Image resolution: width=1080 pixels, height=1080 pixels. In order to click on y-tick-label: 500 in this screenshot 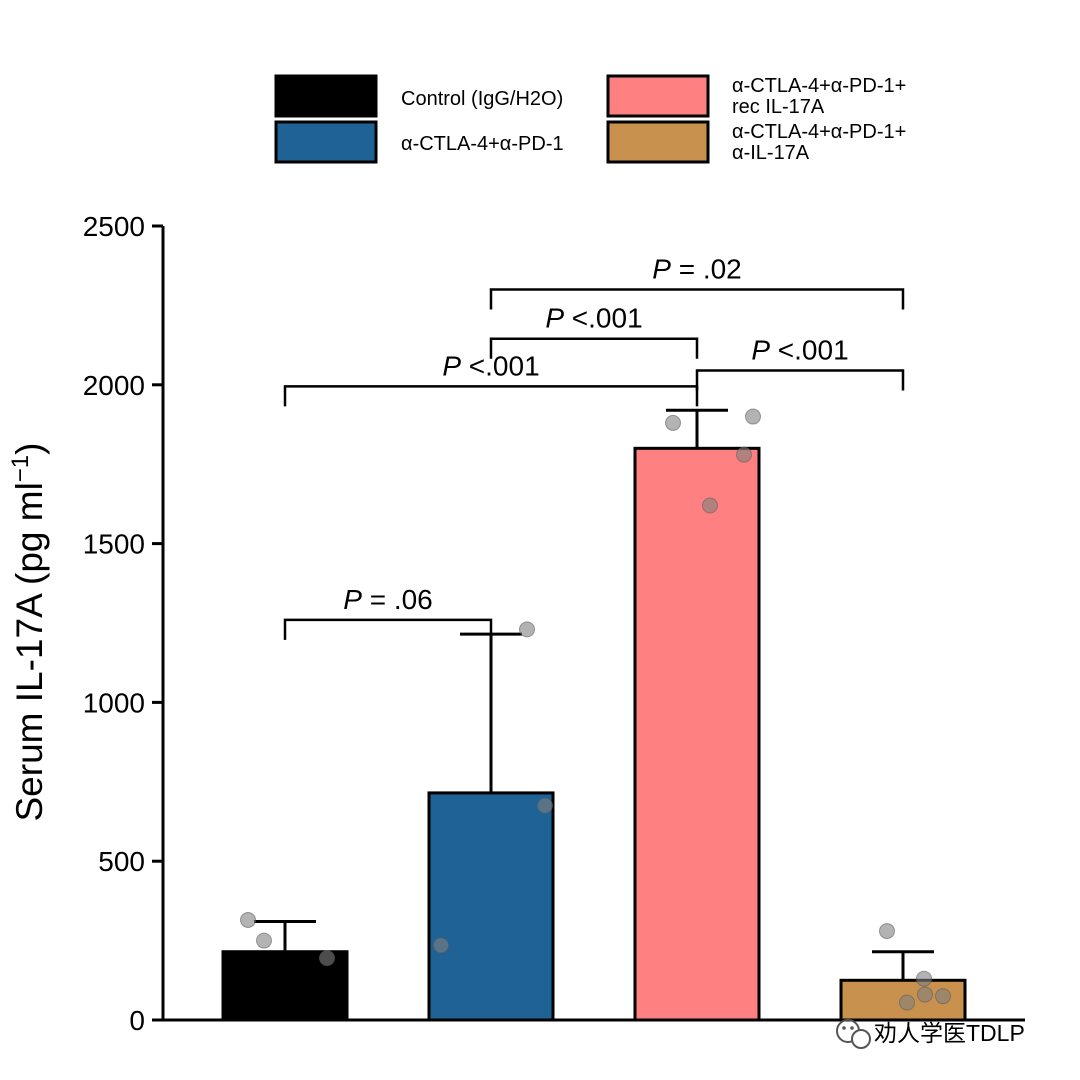, I will do `click(121, 861)`.